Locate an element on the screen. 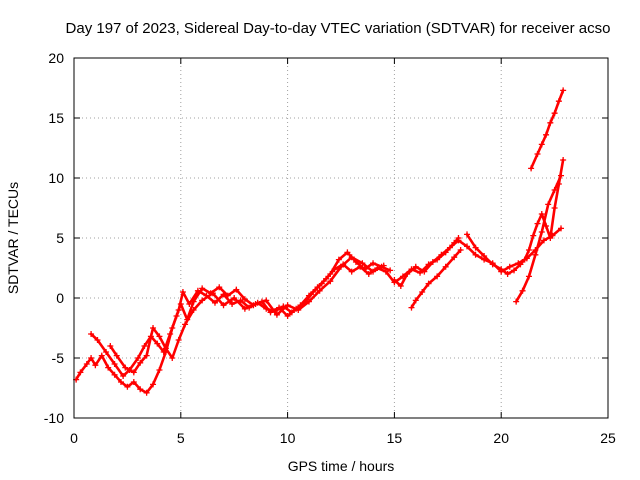 The height and width of the screenshot is (480, 640). x-tick-label: 20 is located at coordinates (501, 438).